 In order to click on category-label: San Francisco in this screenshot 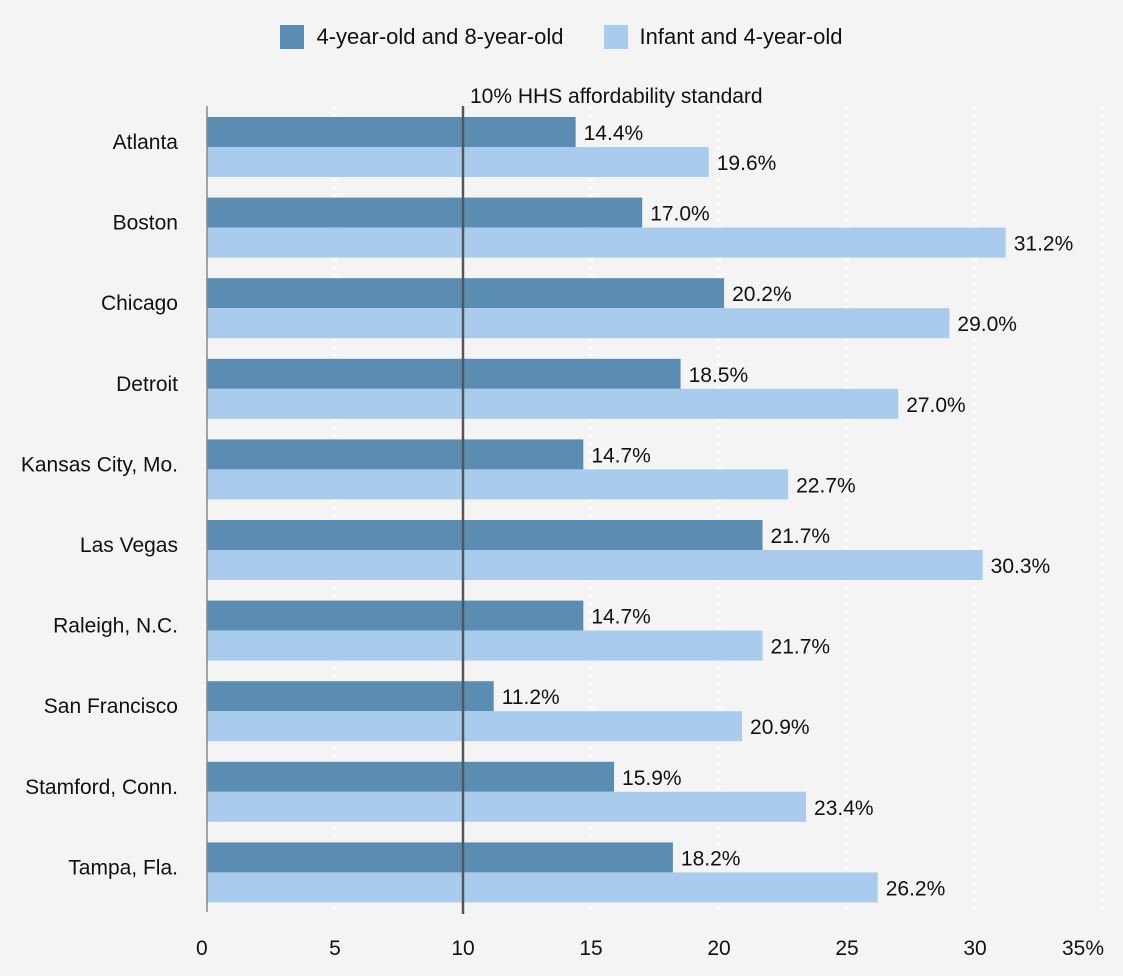, I will do `click(111, 706)`.